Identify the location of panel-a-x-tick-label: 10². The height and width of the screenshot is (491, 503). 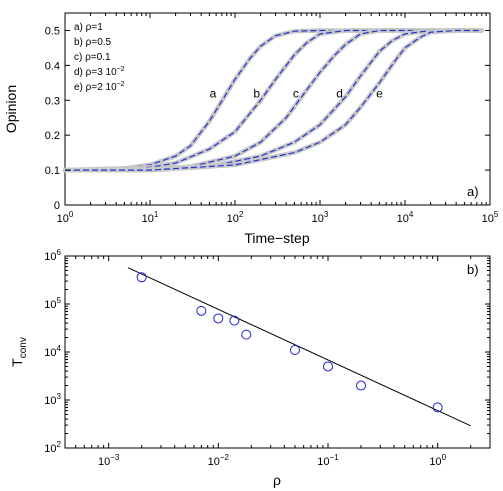
(235, 217).